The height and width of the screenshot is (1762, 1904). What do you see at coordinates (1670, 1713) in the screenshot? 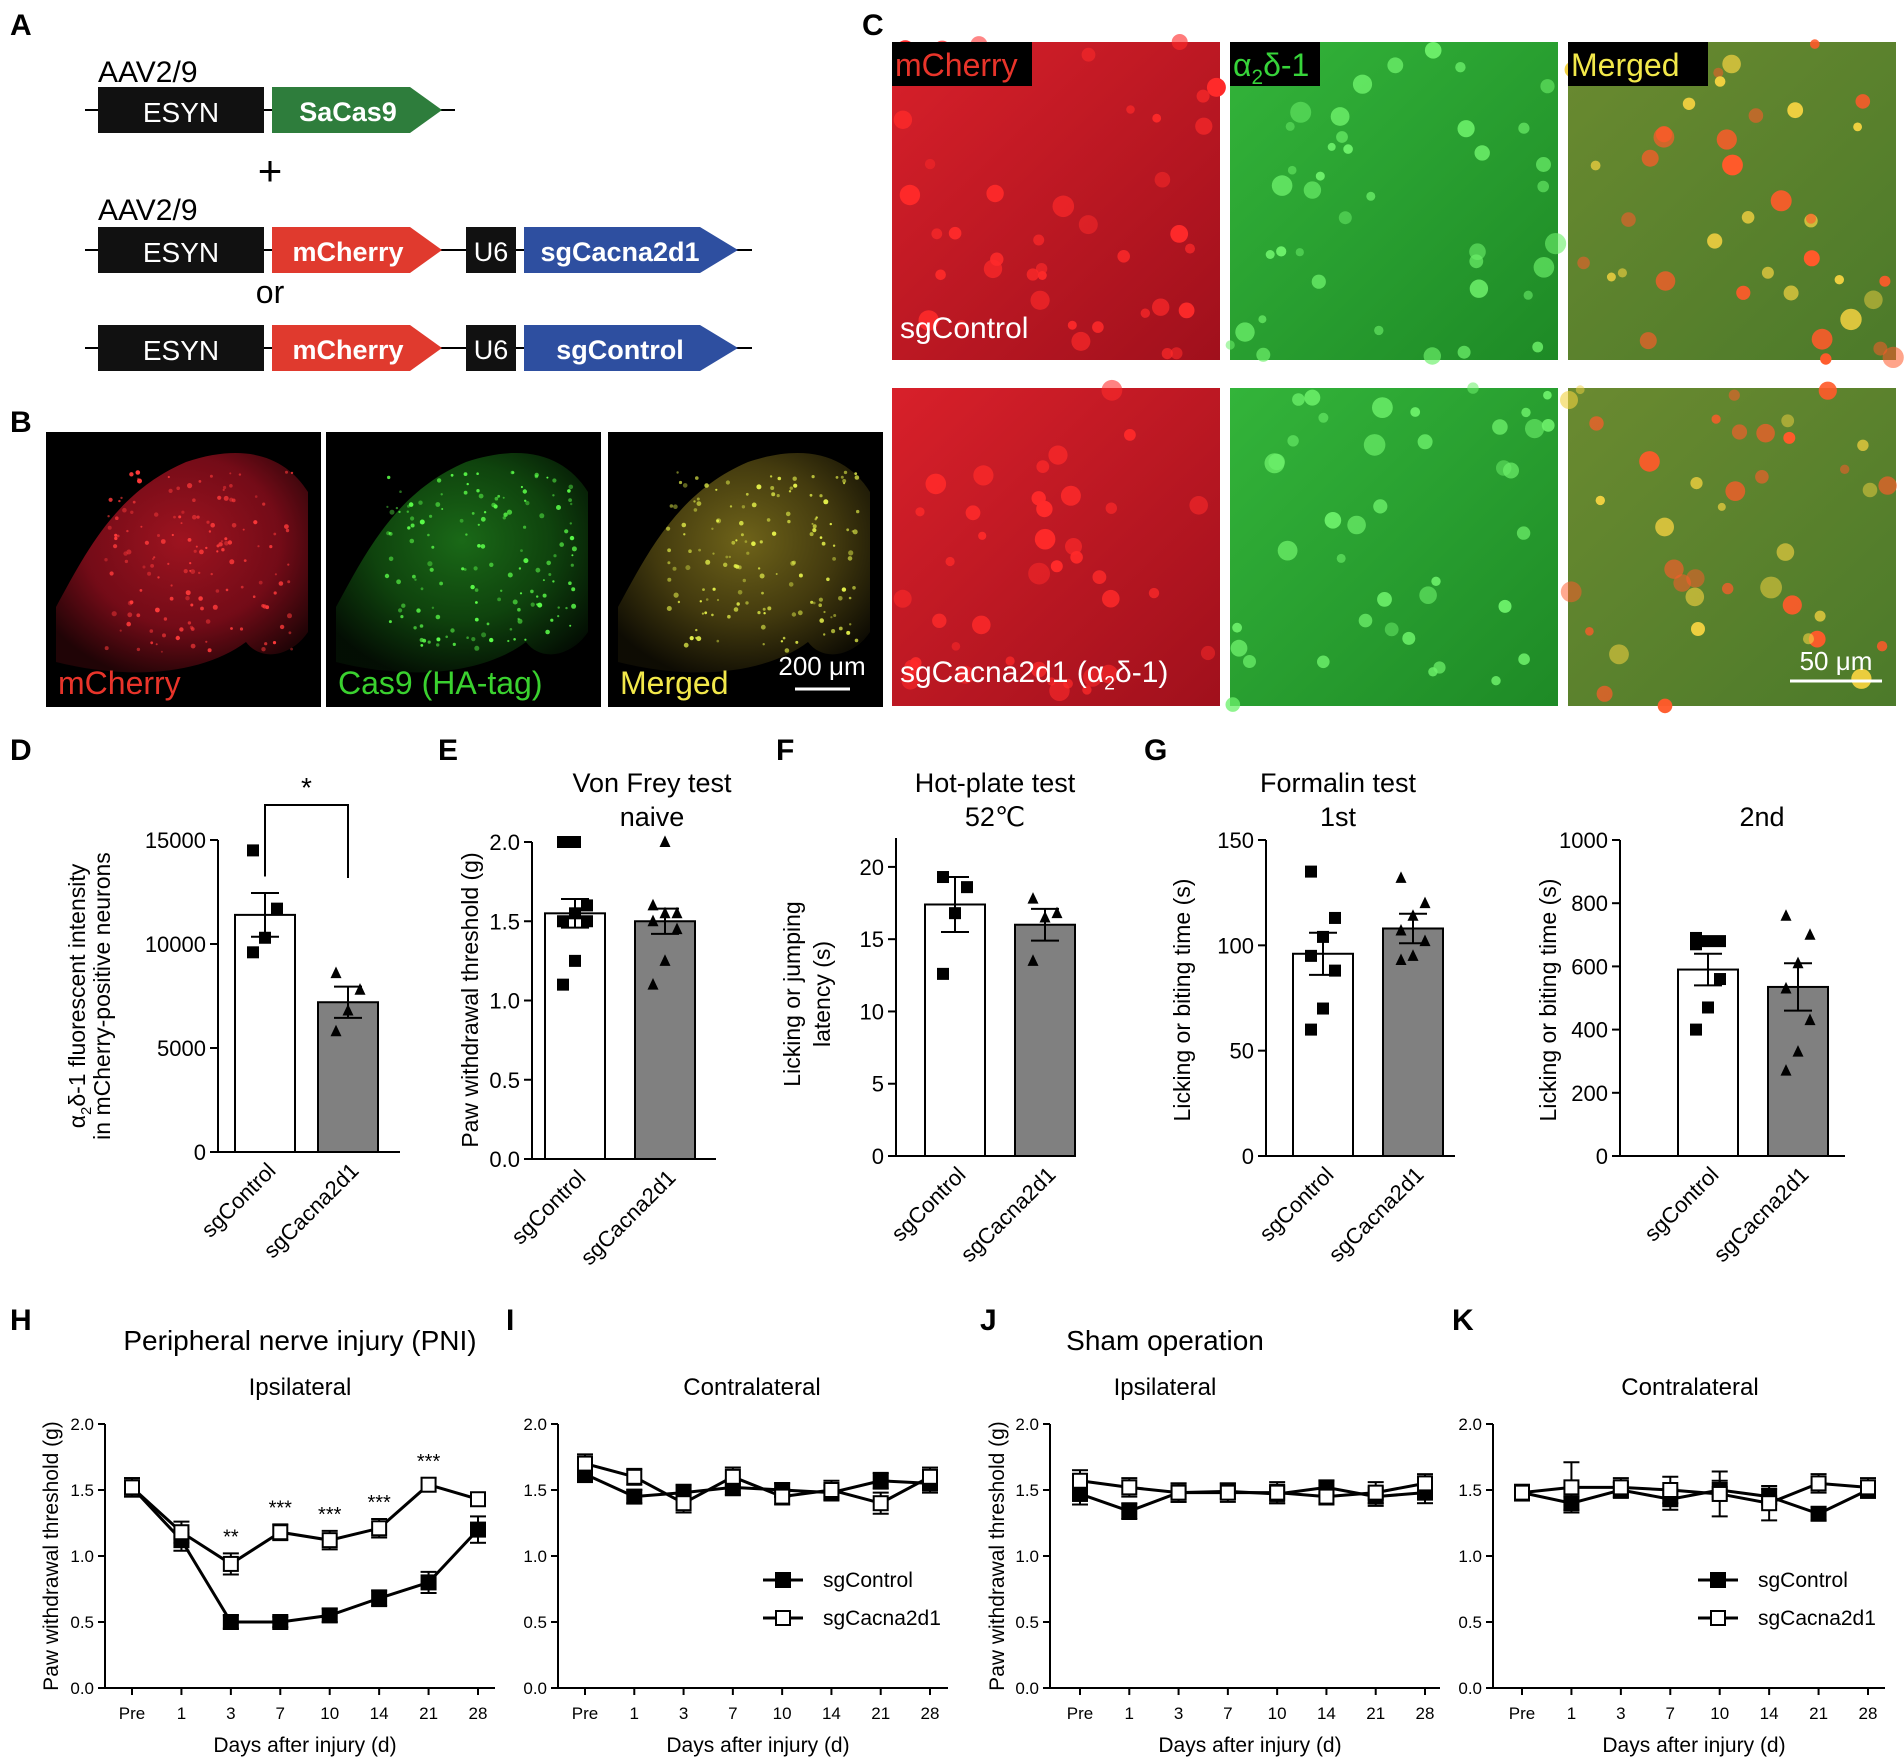
I see `x-tick-label: 7` at bounding box center [1670, 1713].